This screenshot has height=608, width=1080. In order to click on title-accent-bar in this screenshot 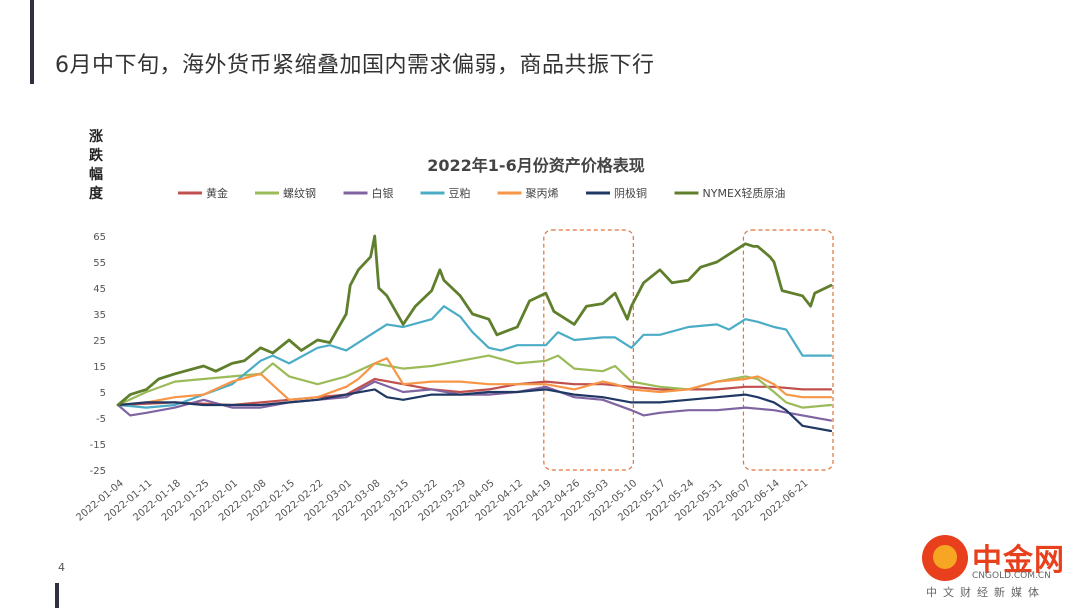, I will do `click(32, 42)`.